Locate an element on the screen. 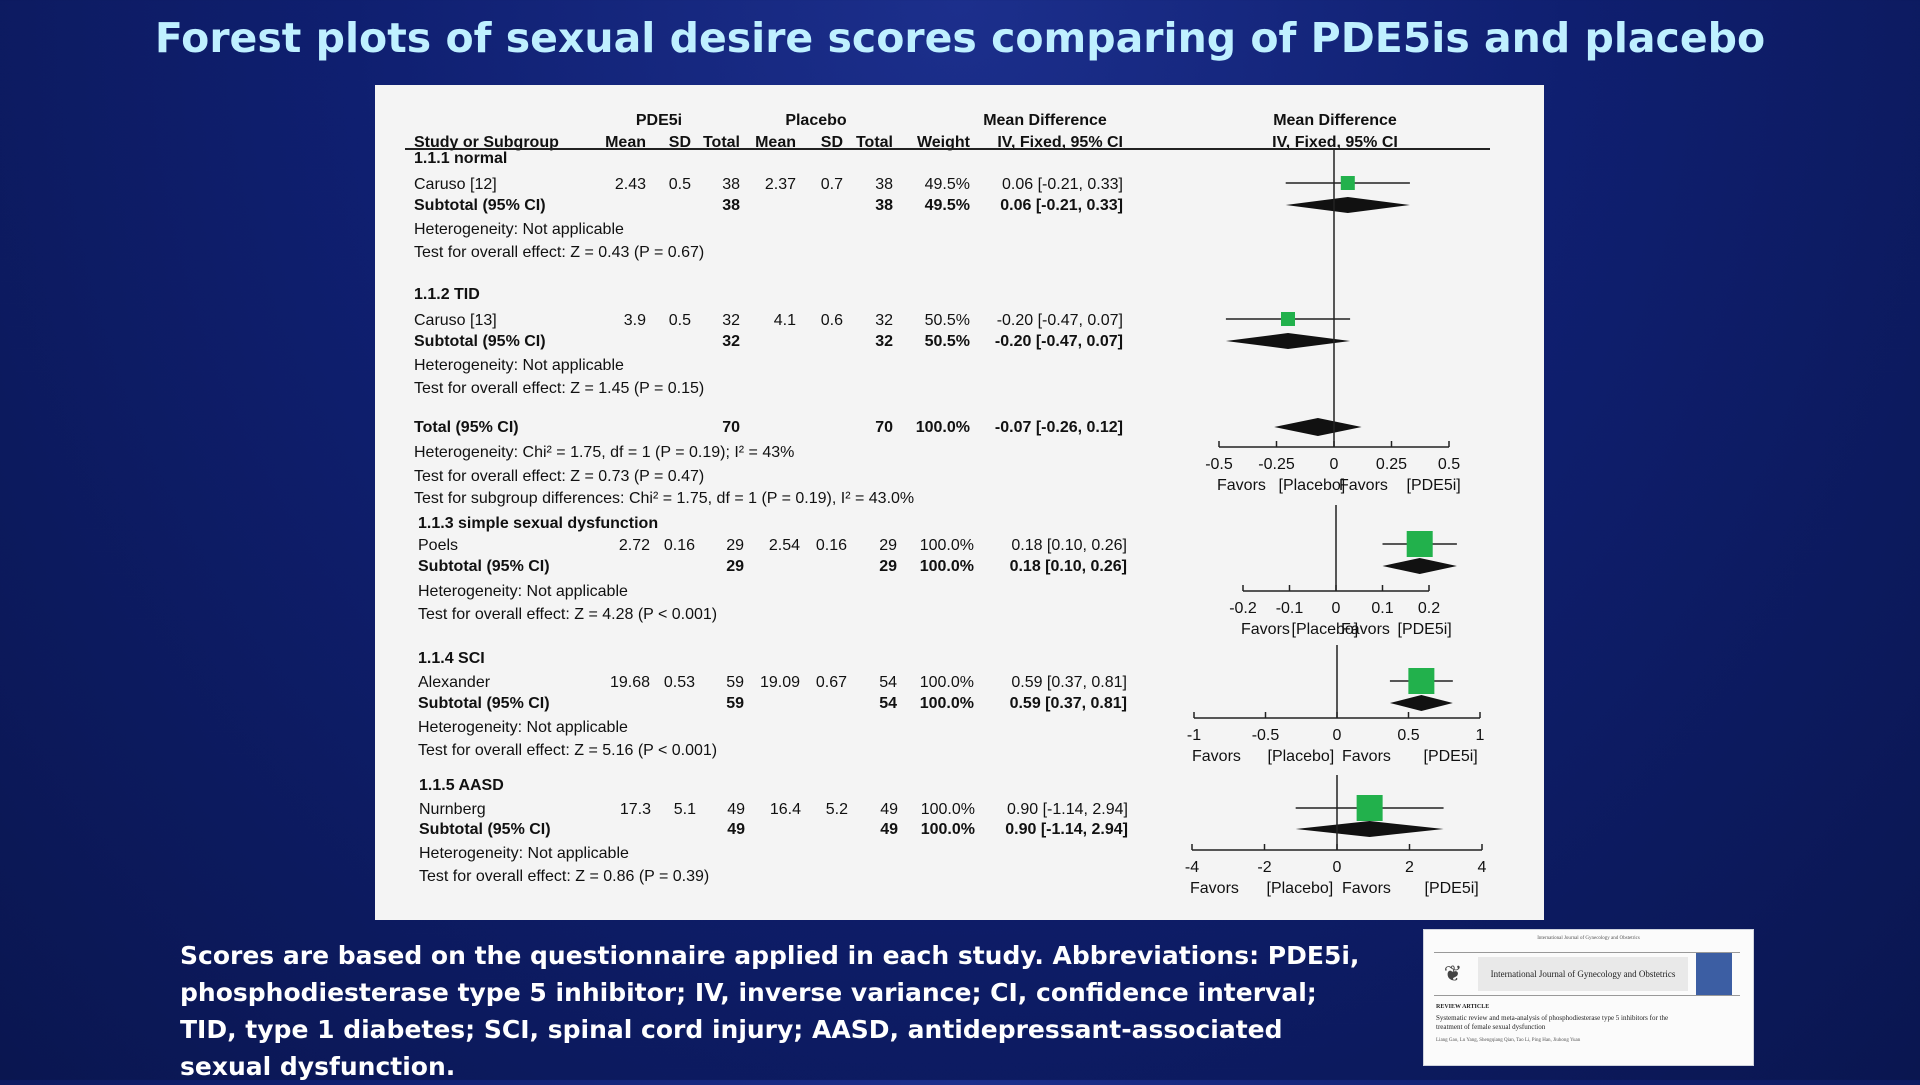  x-tick-label: -0.1 is located at coordinates (1290, 608).